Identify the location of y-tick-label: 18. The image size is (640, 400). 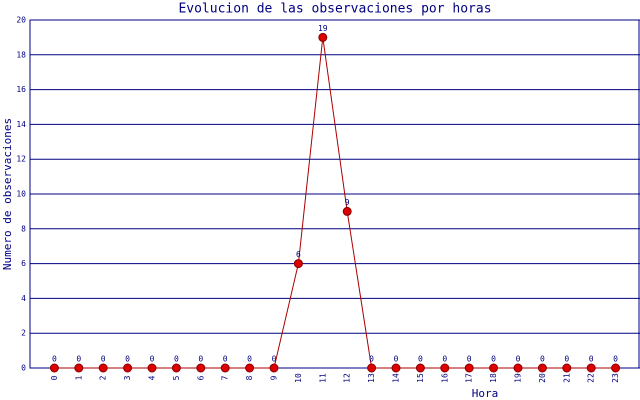
(21, 54).